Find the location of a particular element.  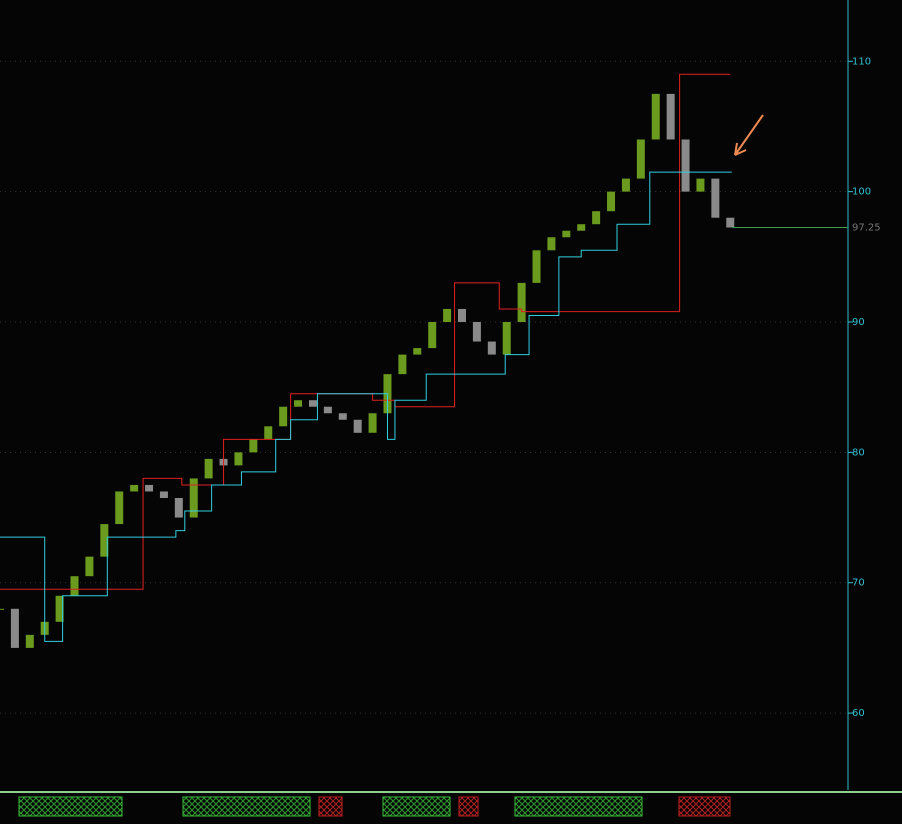

y-tick-label: 90 is located at coordinates (858, 322).